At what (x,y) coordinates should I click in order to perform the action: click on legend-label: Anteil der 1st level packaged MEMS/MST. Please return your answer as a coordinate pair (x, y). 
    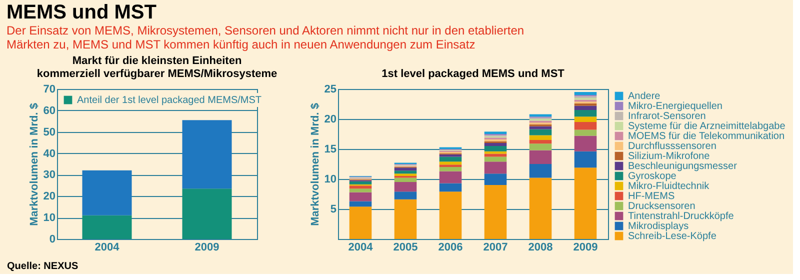
    Looking at the image, I should click on (169, 100).